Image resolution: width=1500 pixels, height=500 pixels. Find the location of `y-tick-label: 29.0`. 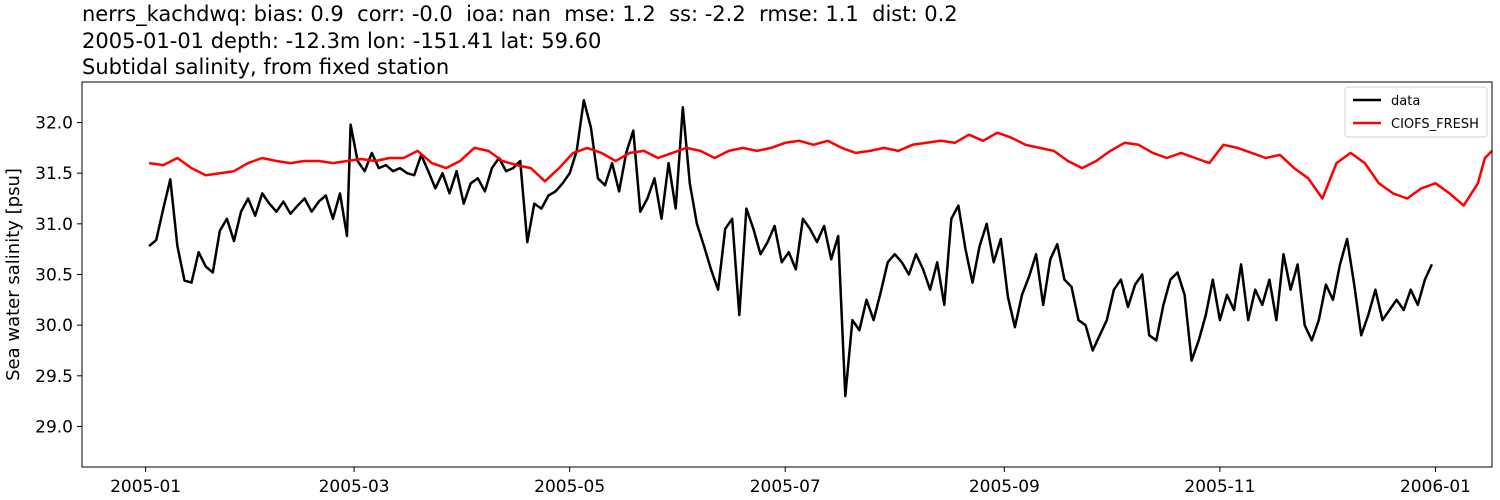

y-tick-label: 29.0 is located at coordinates (54, 427).